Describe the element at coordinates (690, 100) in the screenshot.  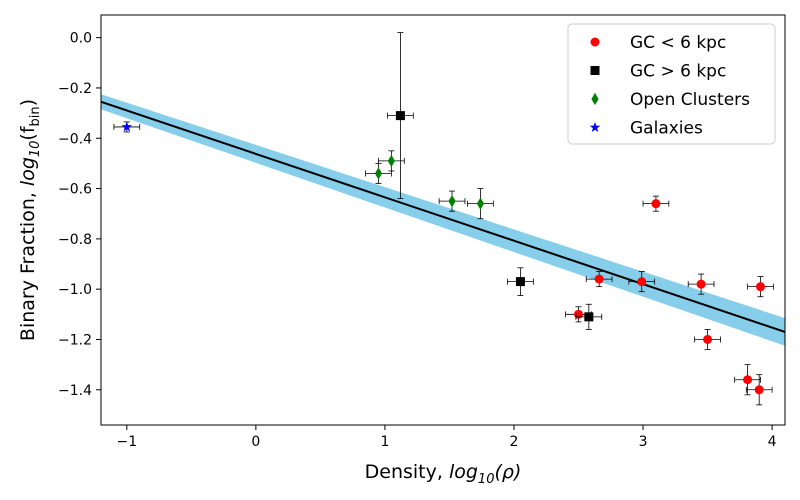
I see `legend-label-open-clusters: Open Clusters` at that location.